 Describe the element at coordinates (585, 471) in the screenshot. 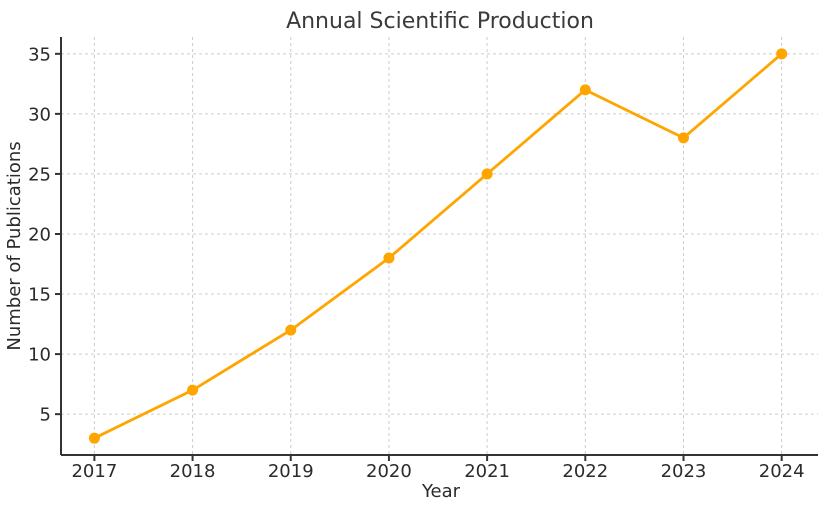

I see `x-tick-label: 2022` at that location.